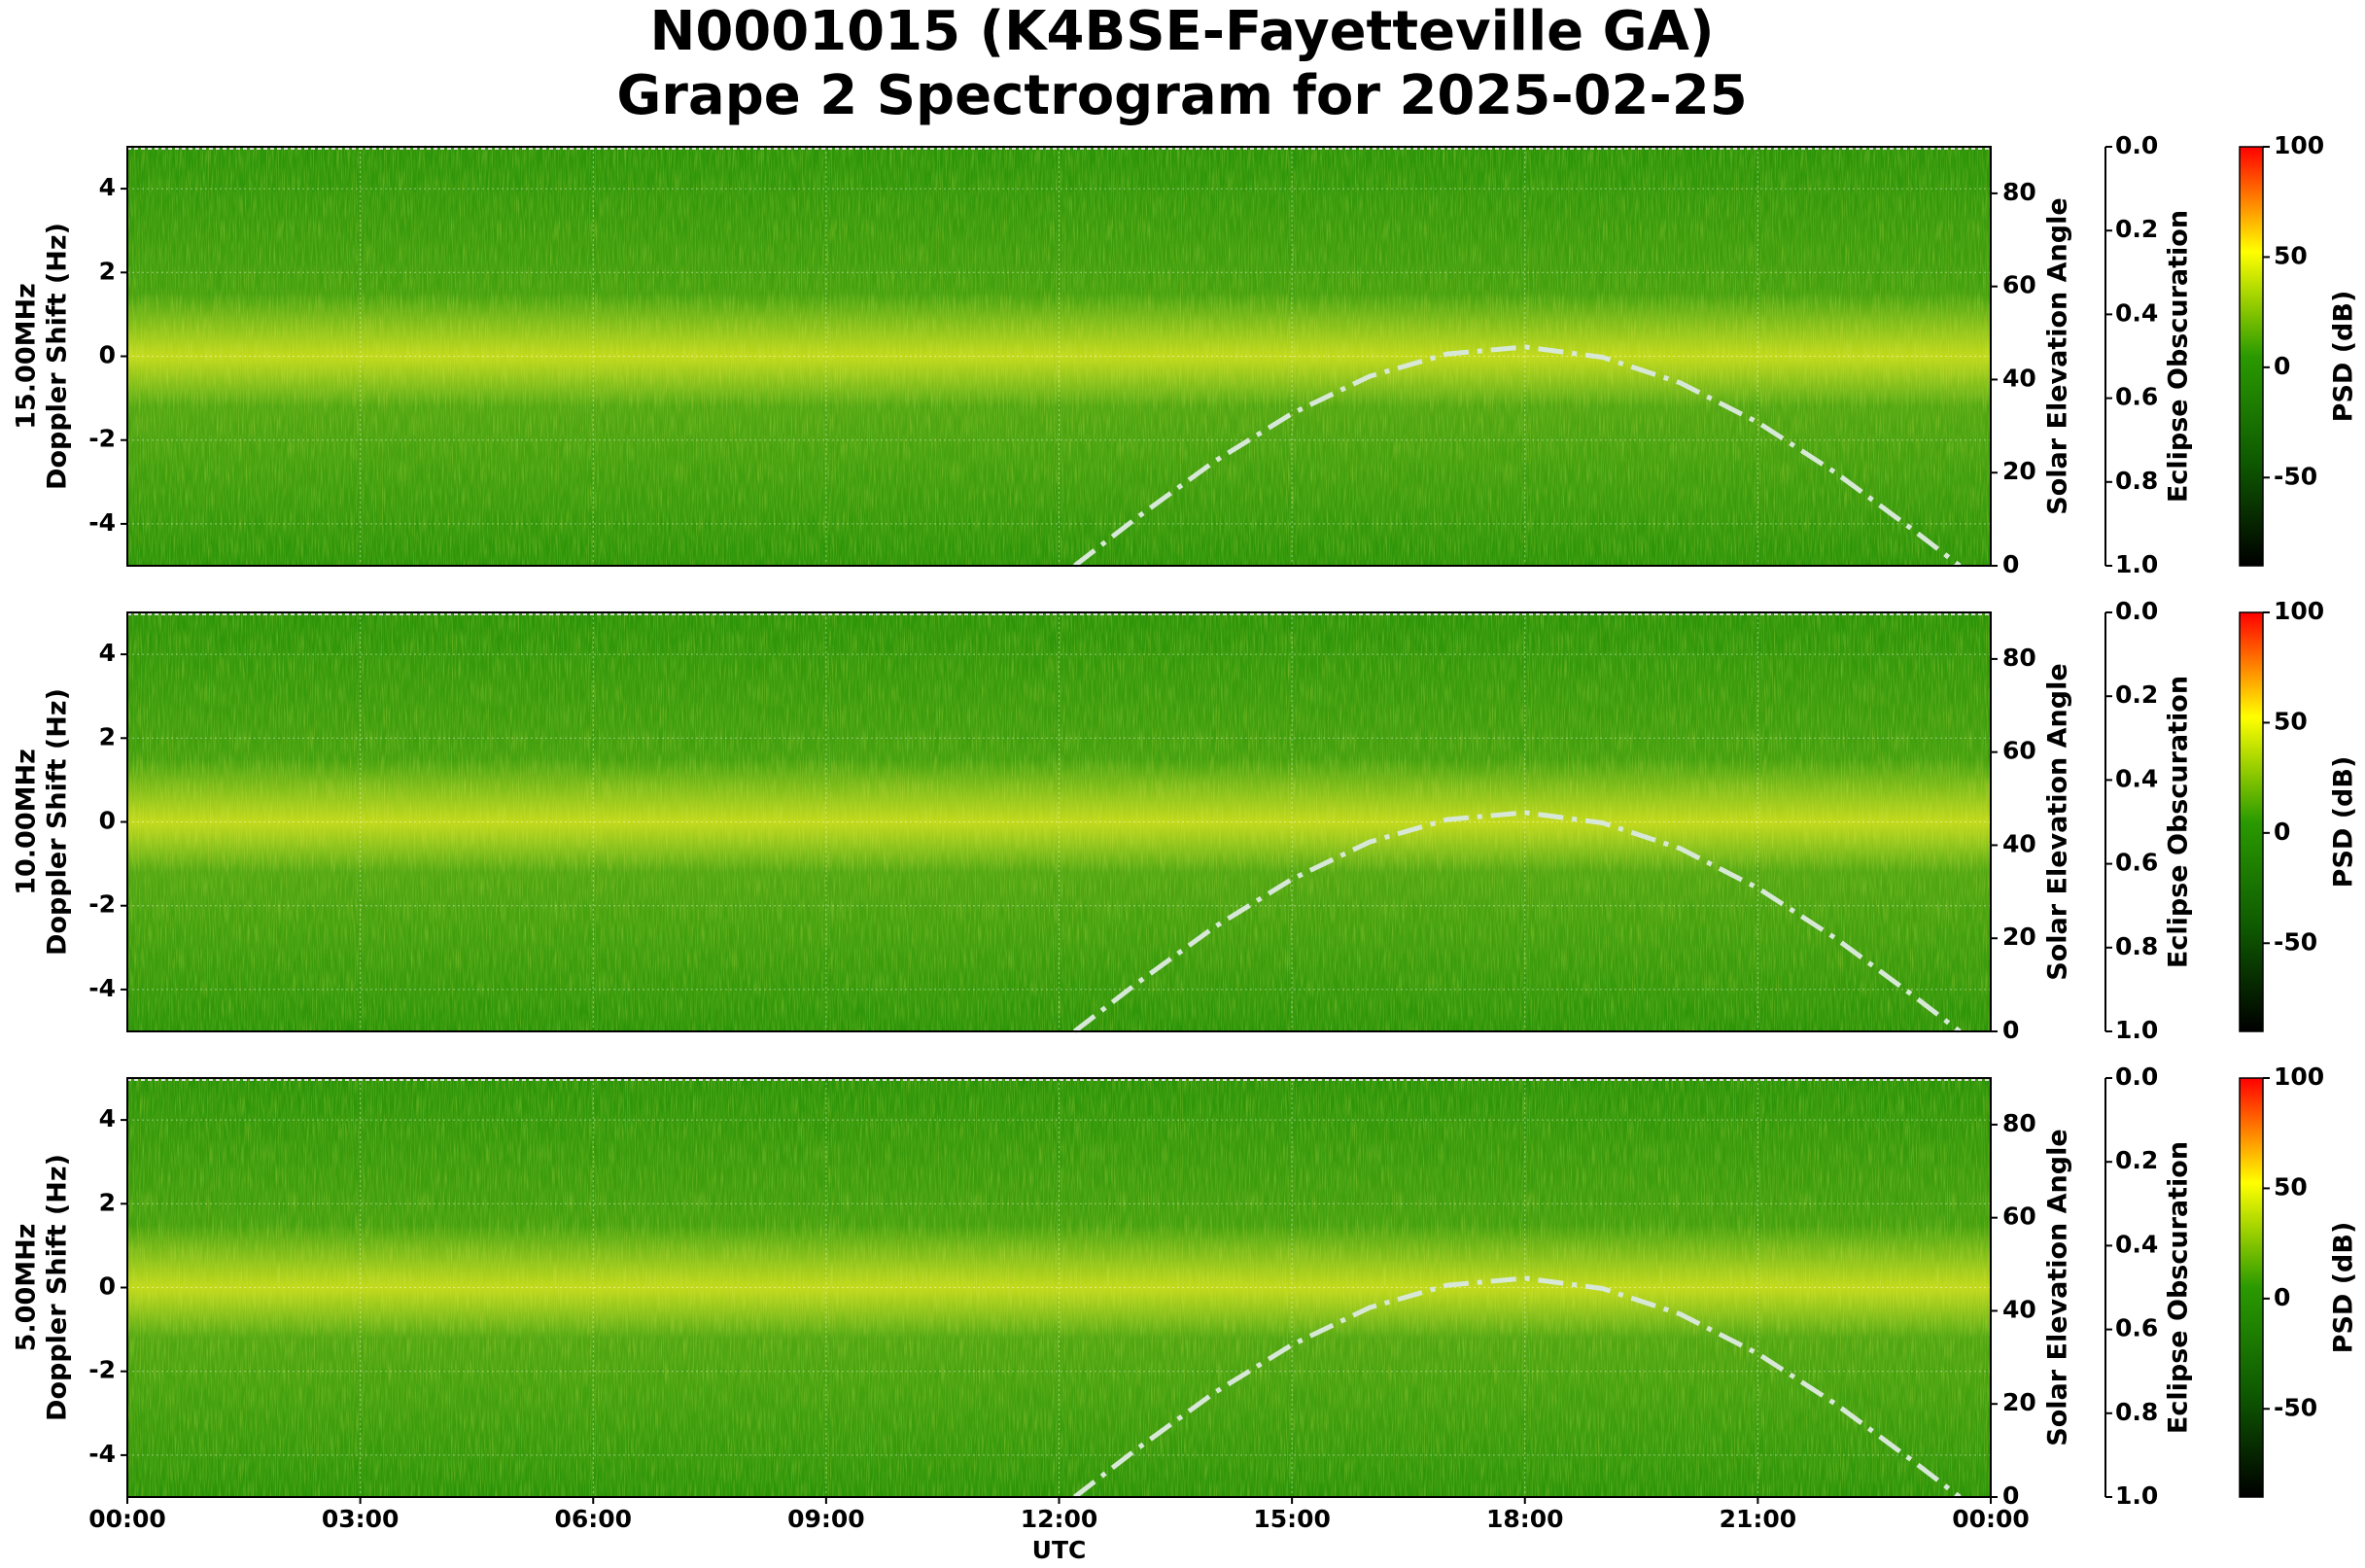  Describe the element at coordinates (361, 1519) in the screenshot. I see `x-tick-label: 03:00` at that location.